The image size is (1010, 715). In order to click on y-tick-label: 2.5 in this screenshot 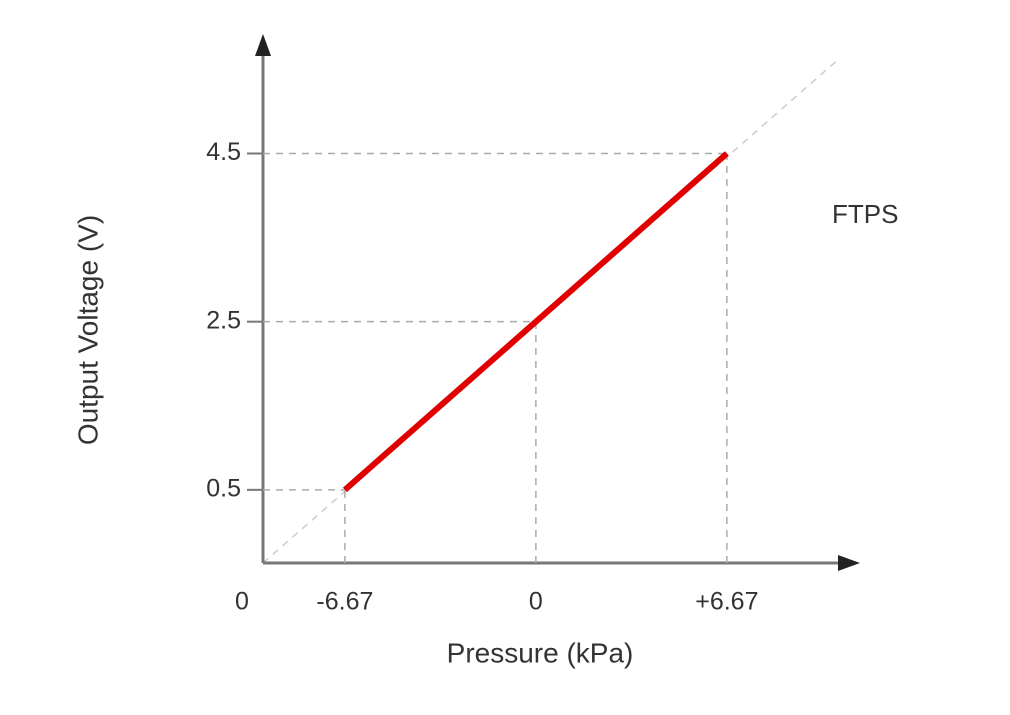, I will do `click(223, 320)`.